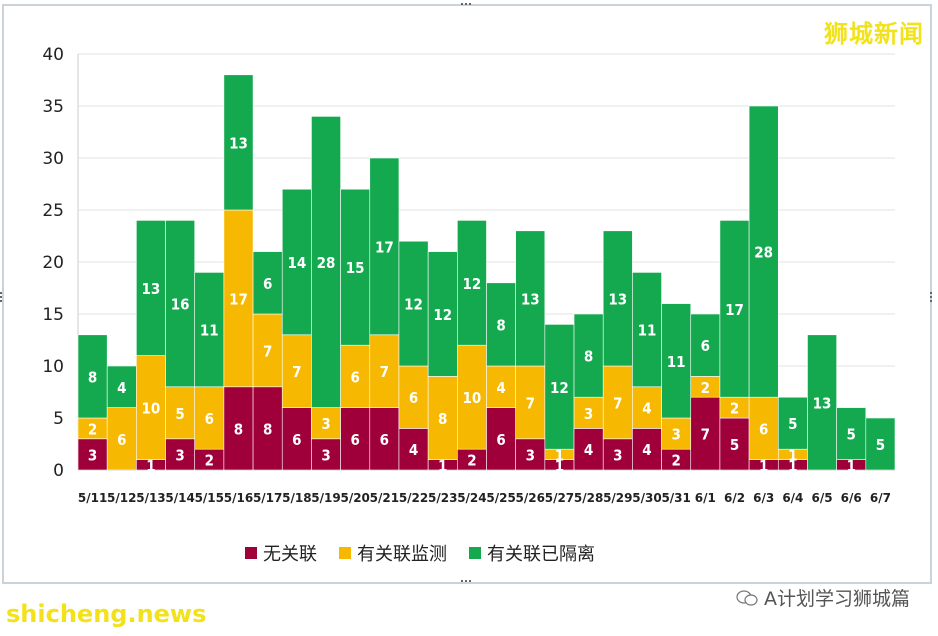 The height and width of the screenshot is (636, 938). Describe the element at coordinates (466, 5) in the screenshot. I see `resize-handle-top` at that location.